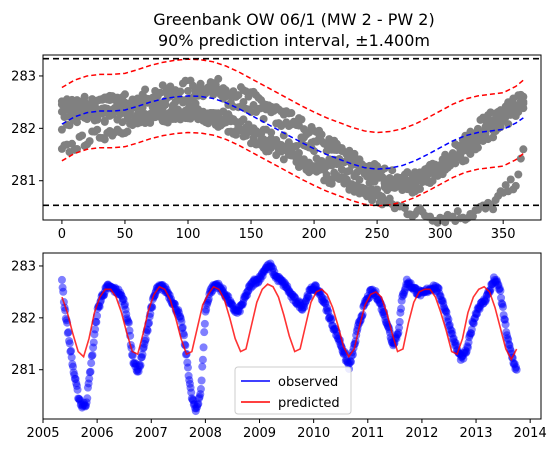 This screenshot has height=456, width=559. I want to click on x-tick-label: 300, so click(440, 234).